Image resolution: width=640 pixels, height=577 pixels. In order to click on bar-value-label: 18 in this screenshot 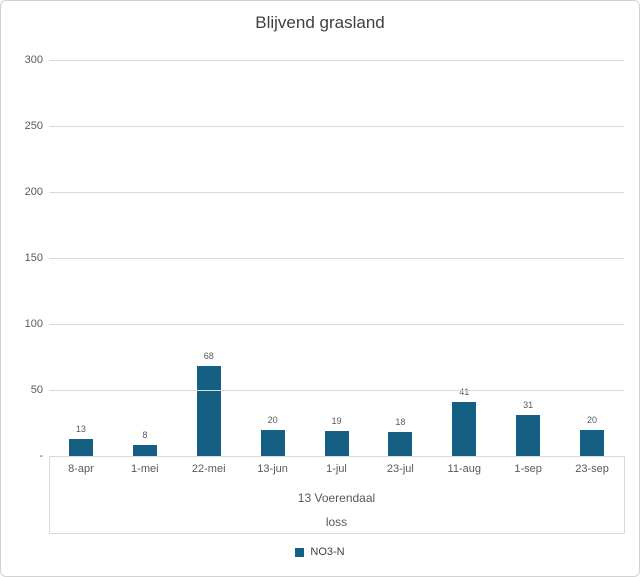, I will do `click(400, 422)`.